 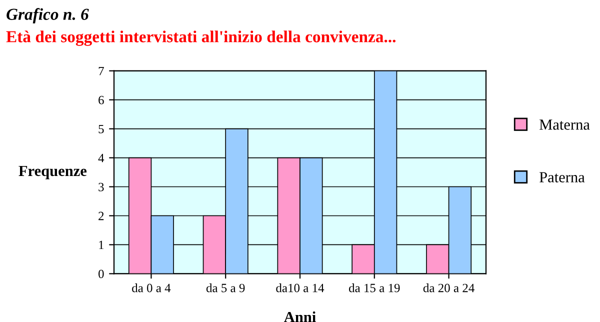 What do you see at coordinates (151, 287) in the screenshot?
I see `x-tick-label: da 0 a 4` at bounding box center [151, 287].